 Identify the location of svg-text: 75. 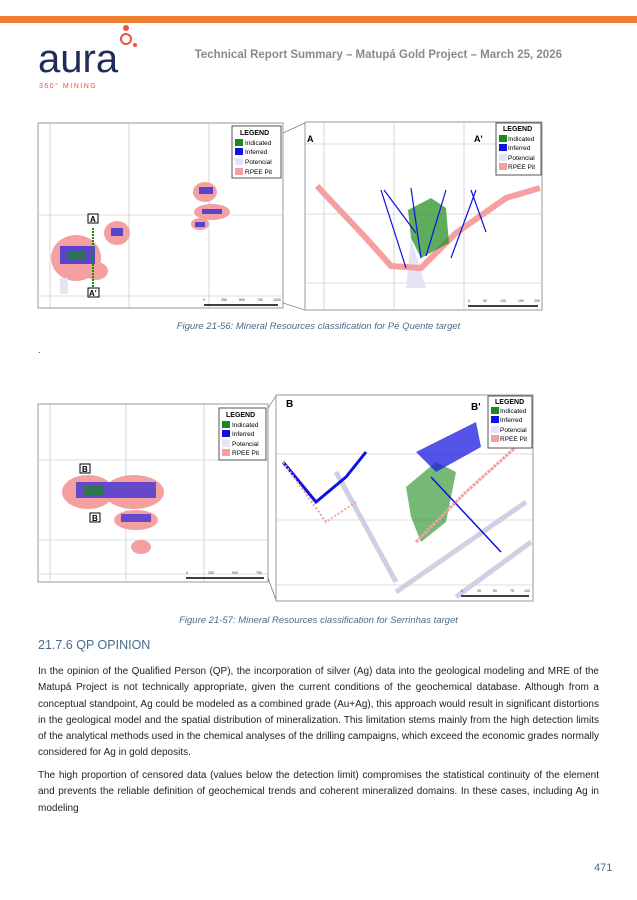
(512, 591).